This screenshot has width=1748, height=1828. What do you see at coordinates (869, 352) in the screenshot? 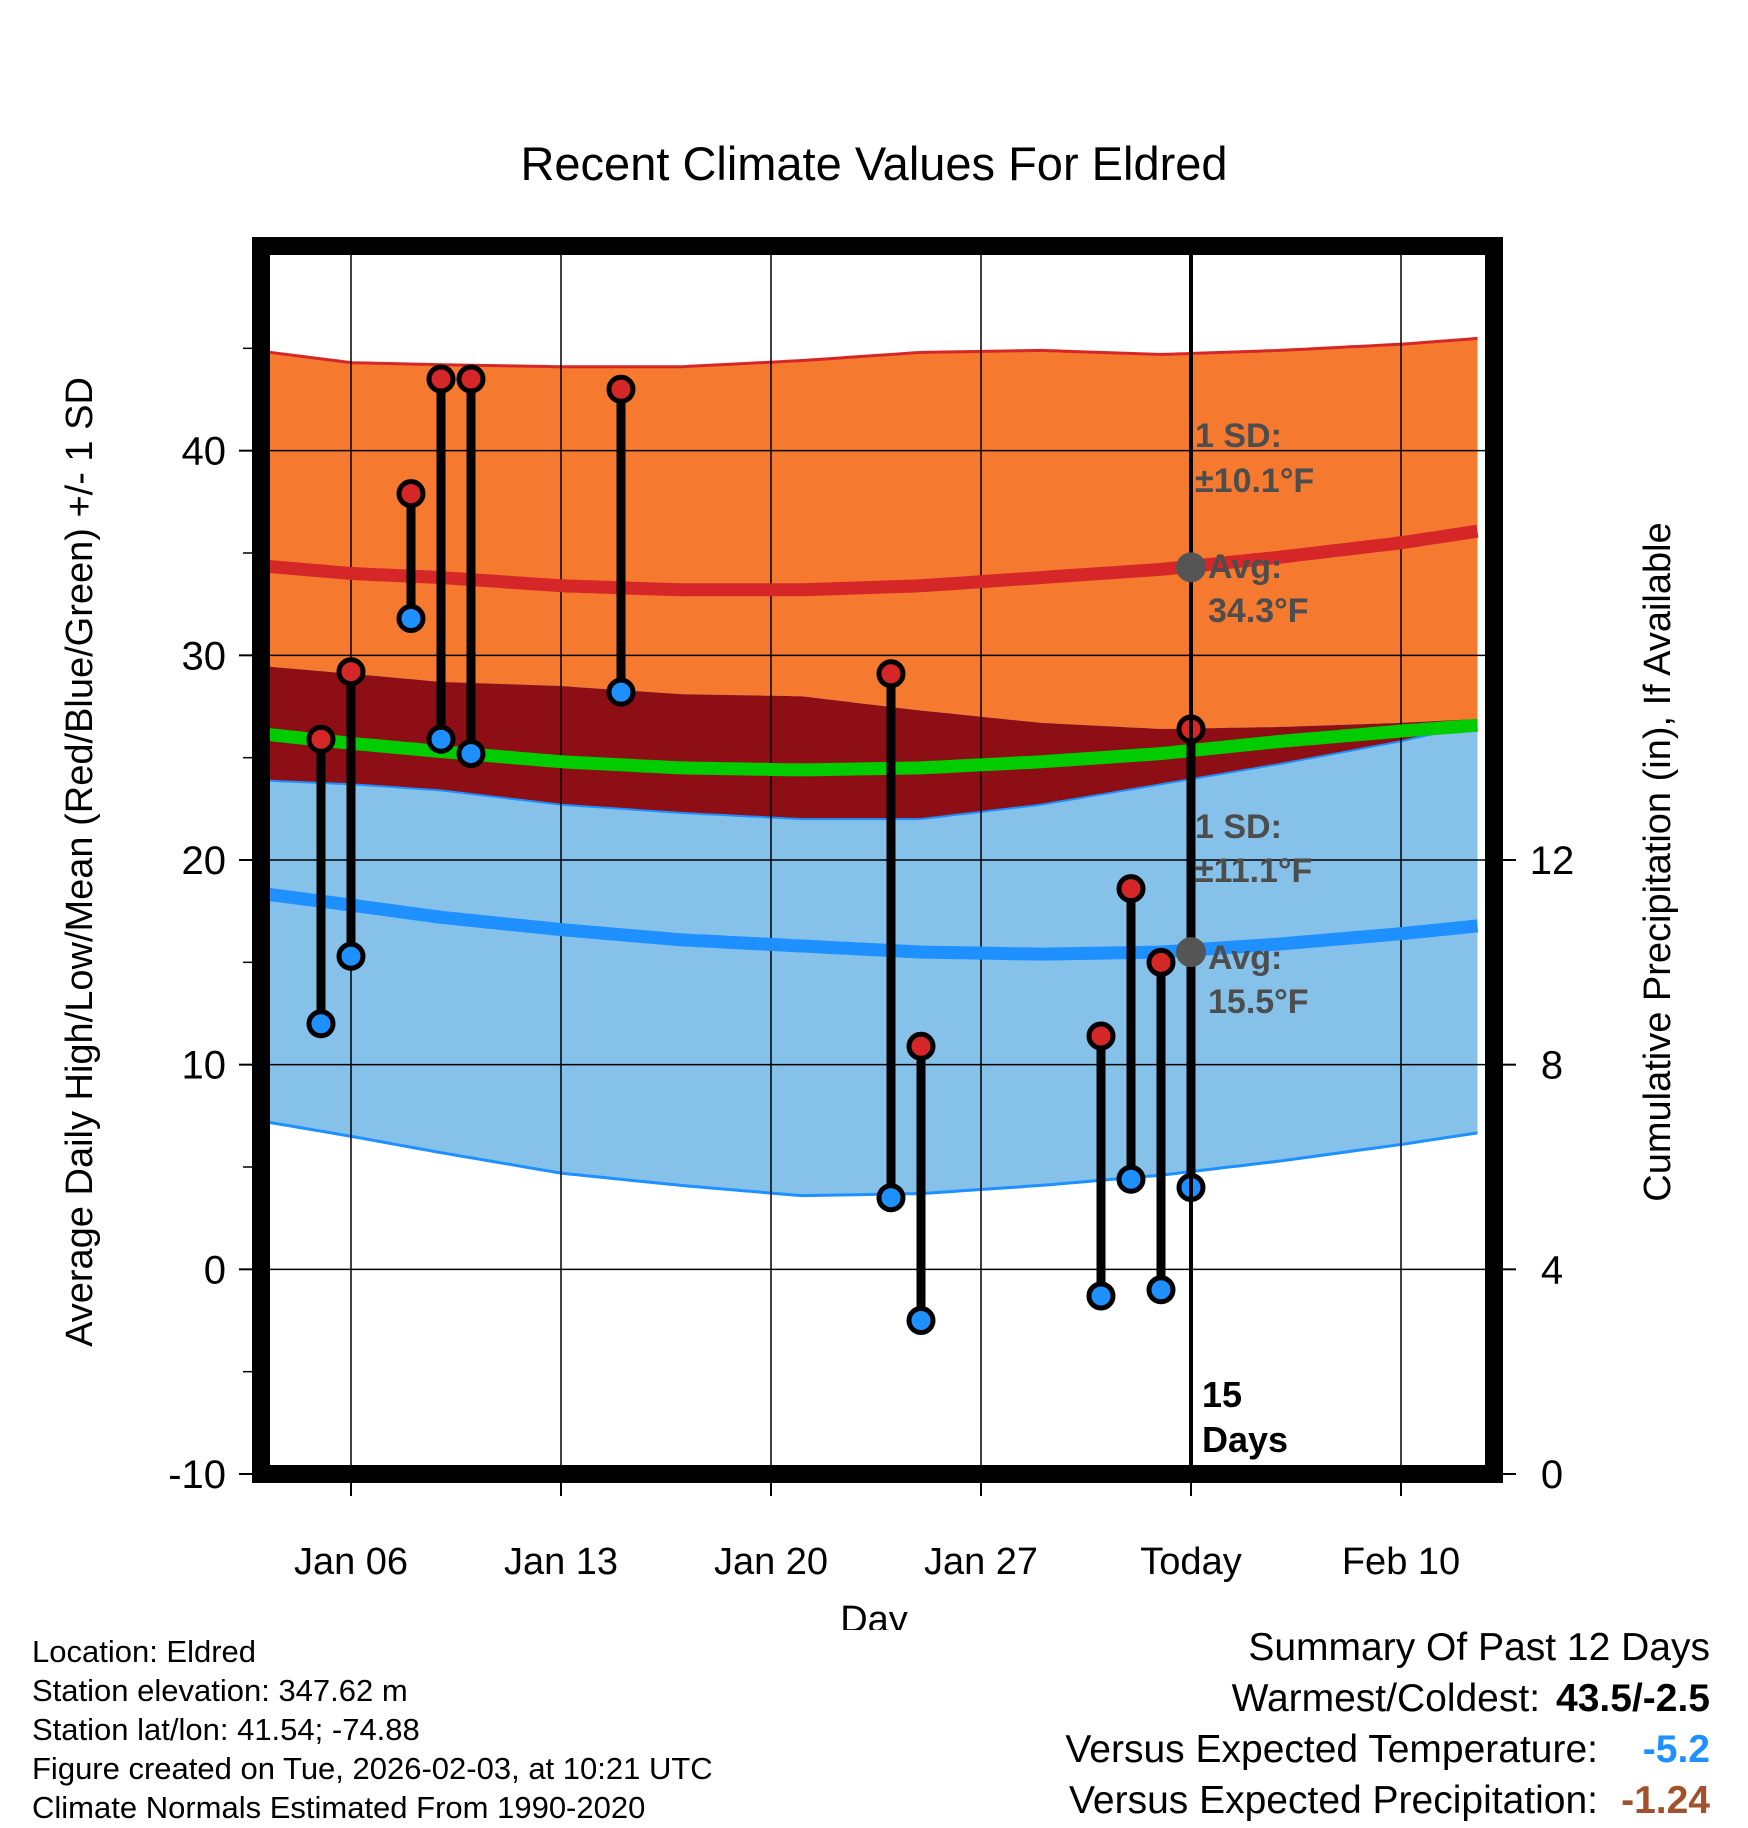
I see `high-sd-upper-line` at bounding box center [869, 352].